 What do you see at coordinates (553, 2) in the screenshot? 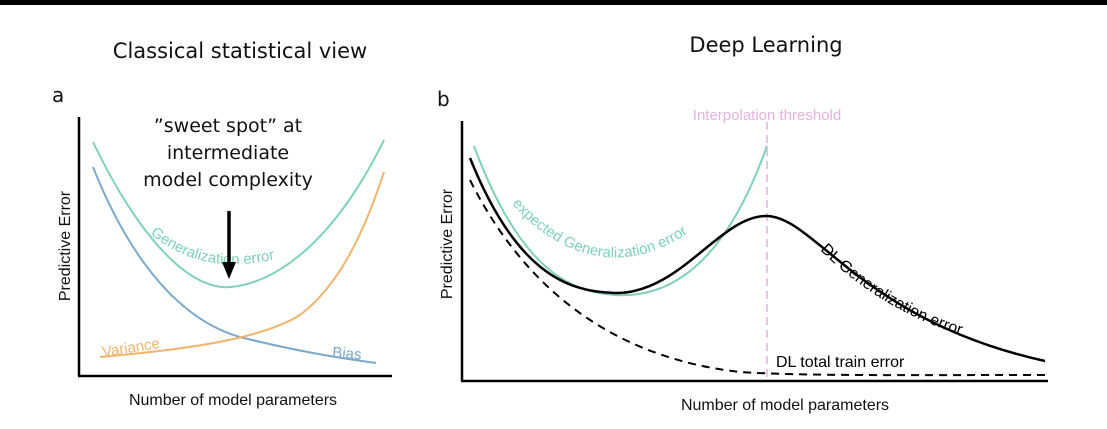
I see `top-border` at bounding box center [553, 2].